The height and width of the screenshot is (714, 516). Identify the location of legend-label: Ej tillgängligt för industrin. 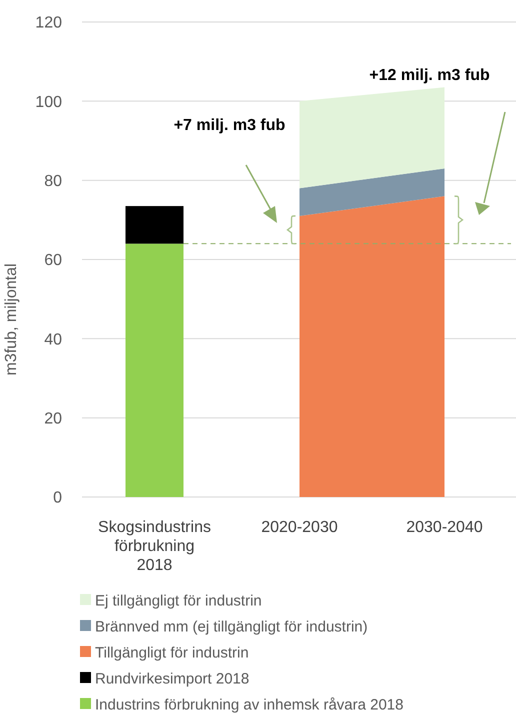
(178, 601).